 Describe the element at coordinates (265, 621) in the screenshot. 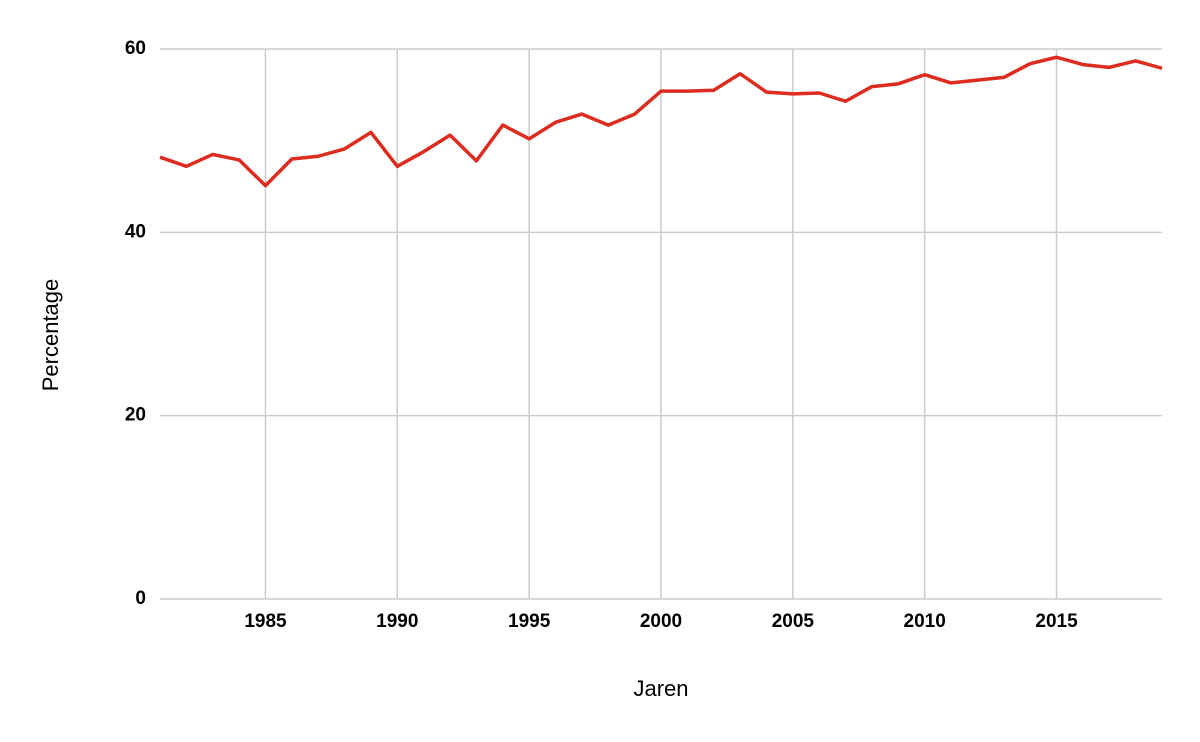

I see `x-tick-label: 1985` at that location.